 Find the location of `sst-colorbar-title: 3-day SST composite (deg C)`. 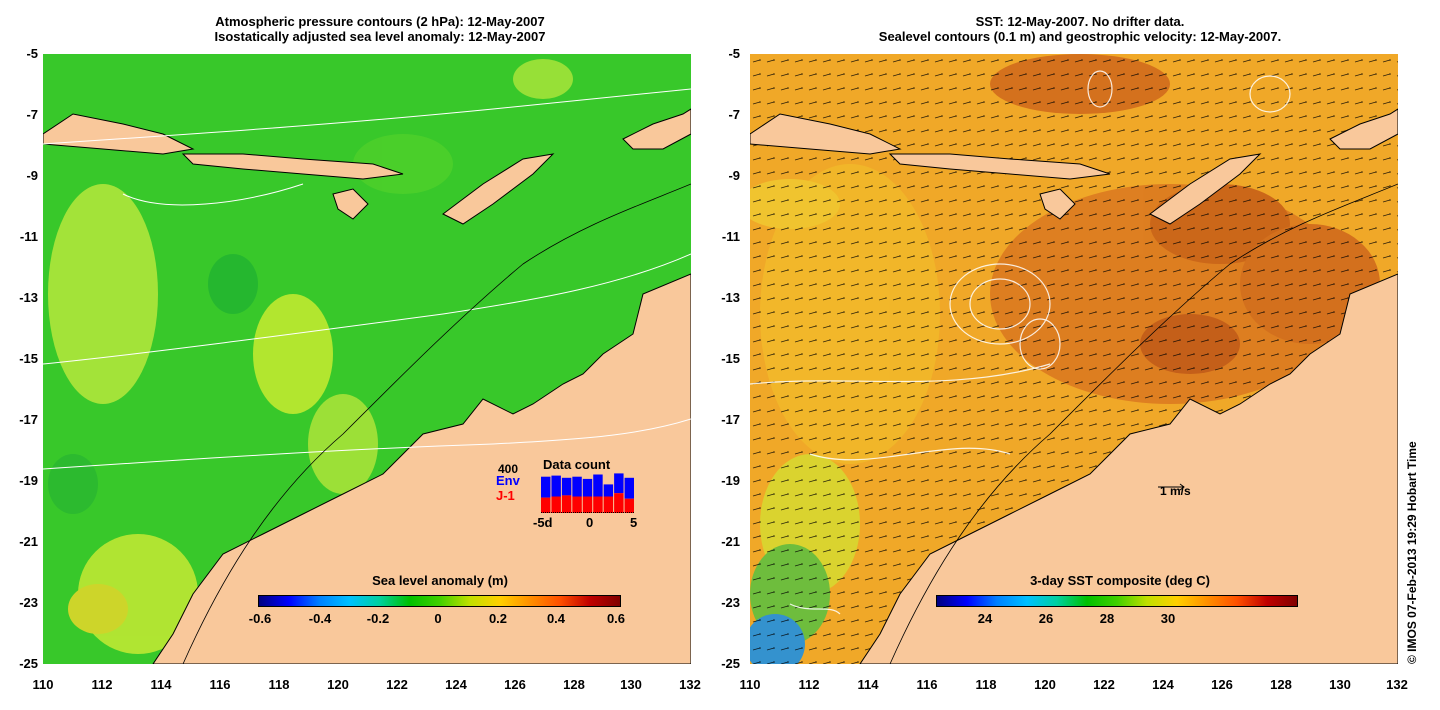

sst-colorbar-title: 3-day SST composite (deg C) is located at coordinates (1120, 580).